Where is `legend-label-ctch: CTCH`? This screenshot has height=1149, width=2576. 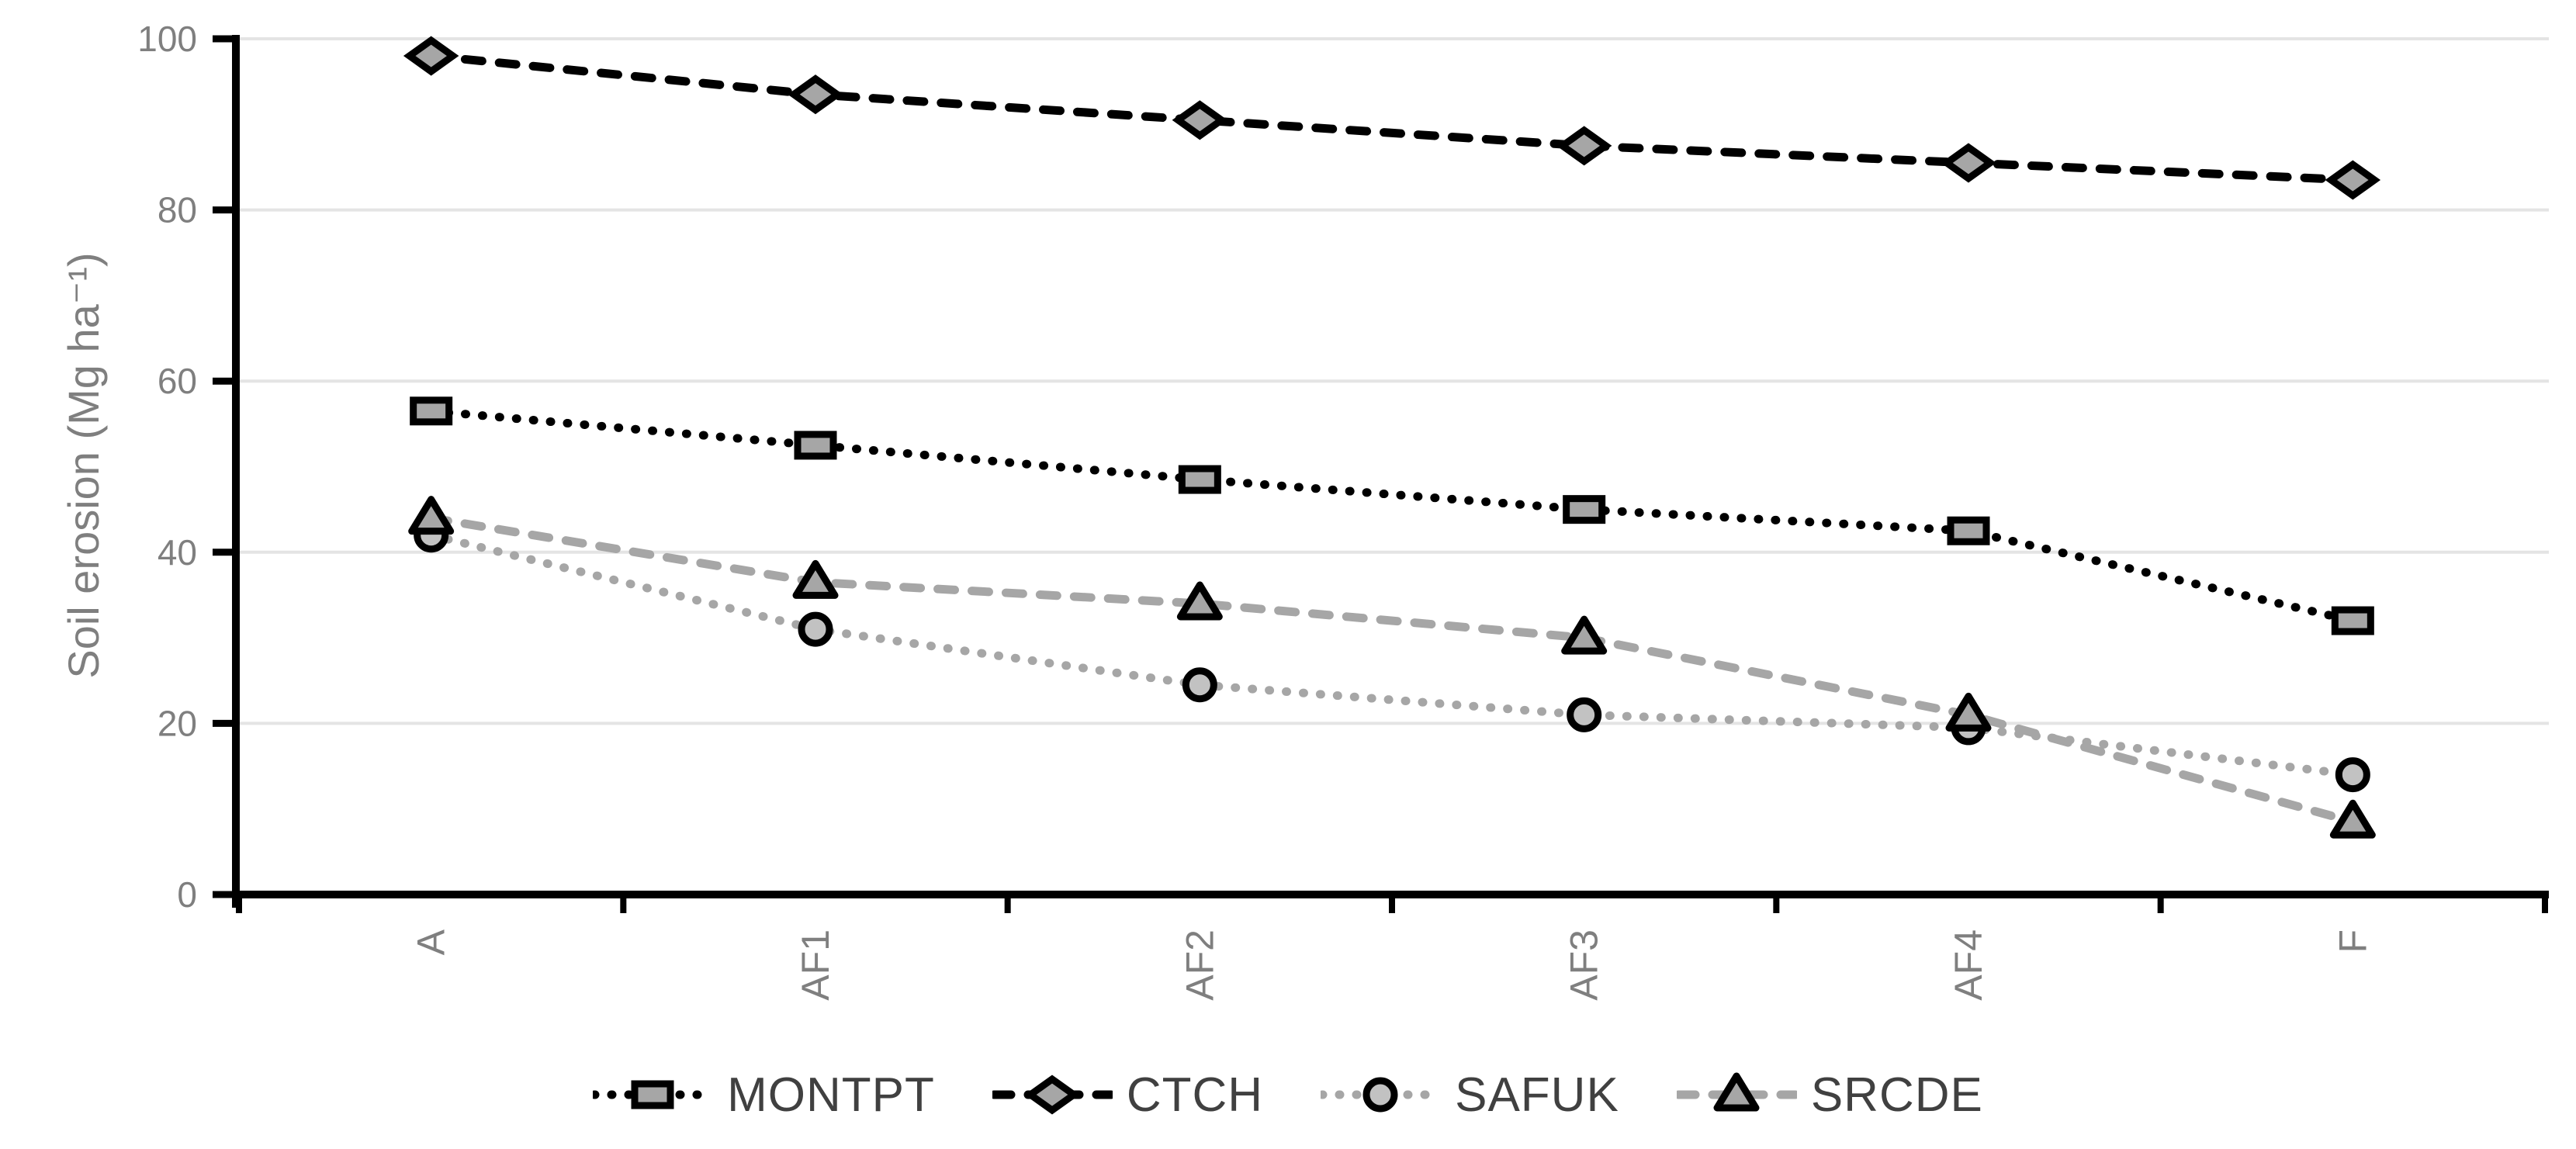 legend-label-ctch: CTCH is located at coordinates (1195, 1095).